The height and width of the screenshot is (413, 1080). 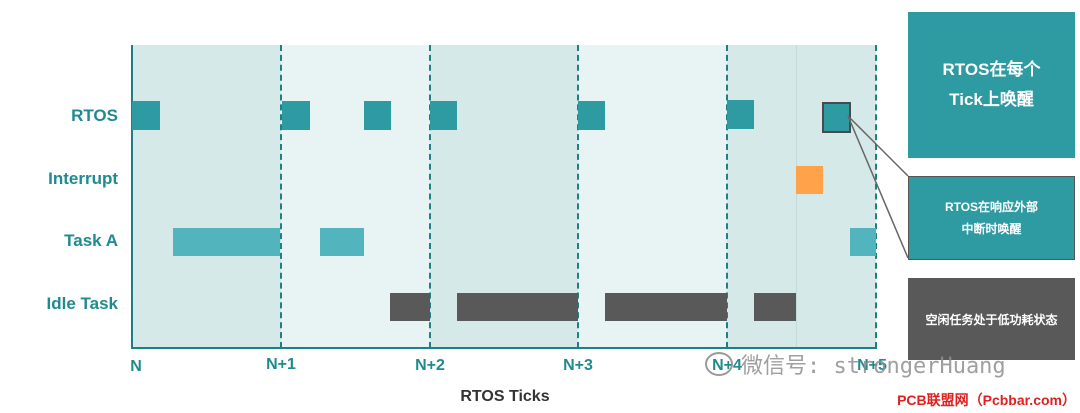 I want to click on tick-label: N+3, so click(x=578, y=365).